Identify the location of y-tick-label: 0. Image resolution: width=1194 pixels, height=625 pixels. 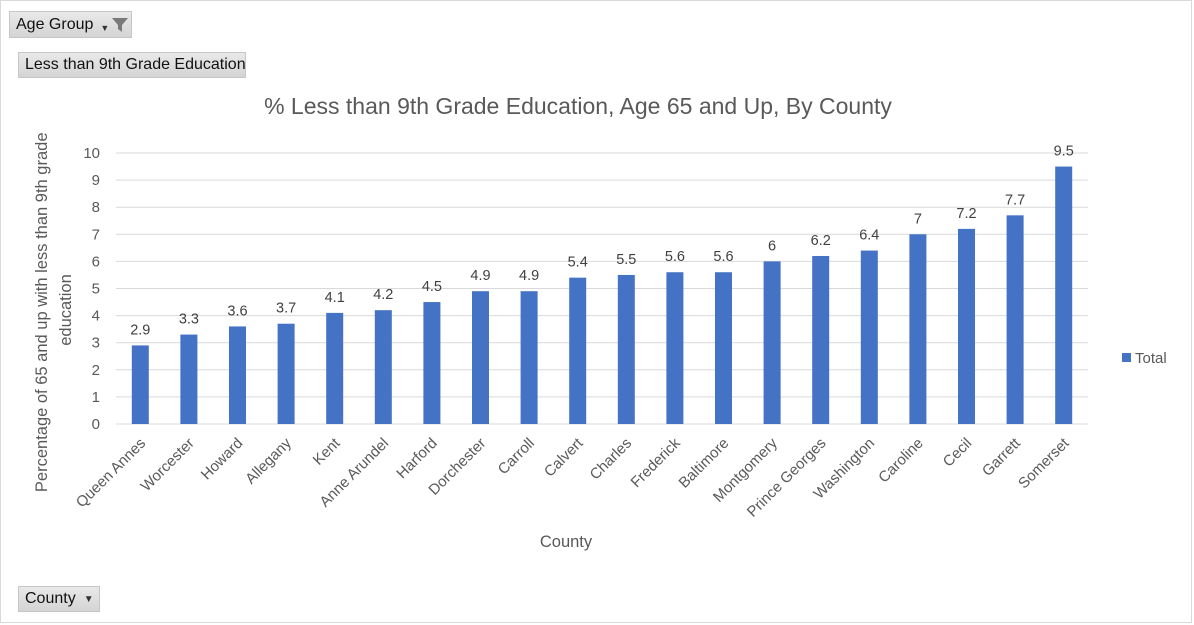
(96, 424).